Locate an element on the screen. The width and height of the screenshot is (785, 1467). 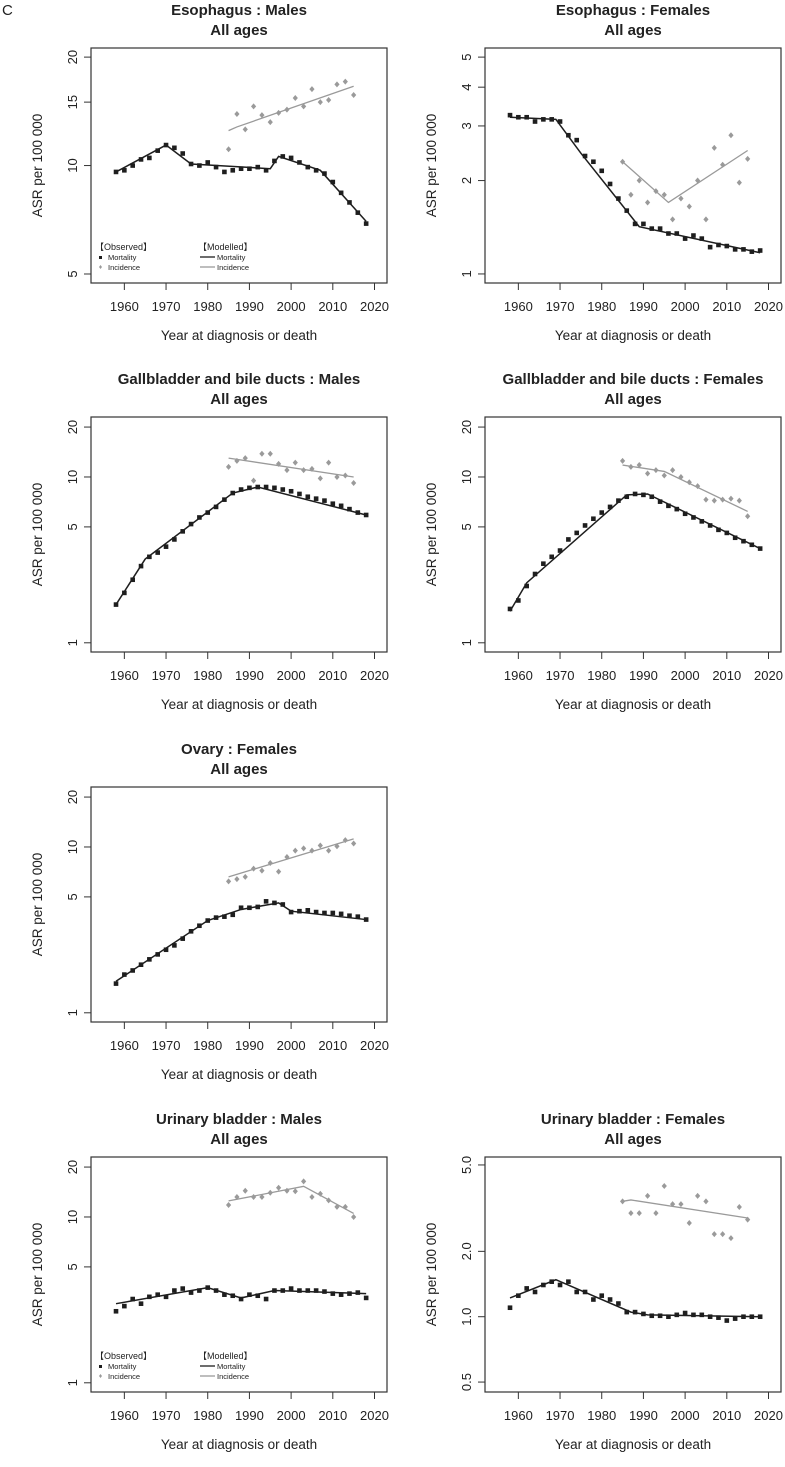
legend-incidence-diamond is located at coordinates (100, 267).